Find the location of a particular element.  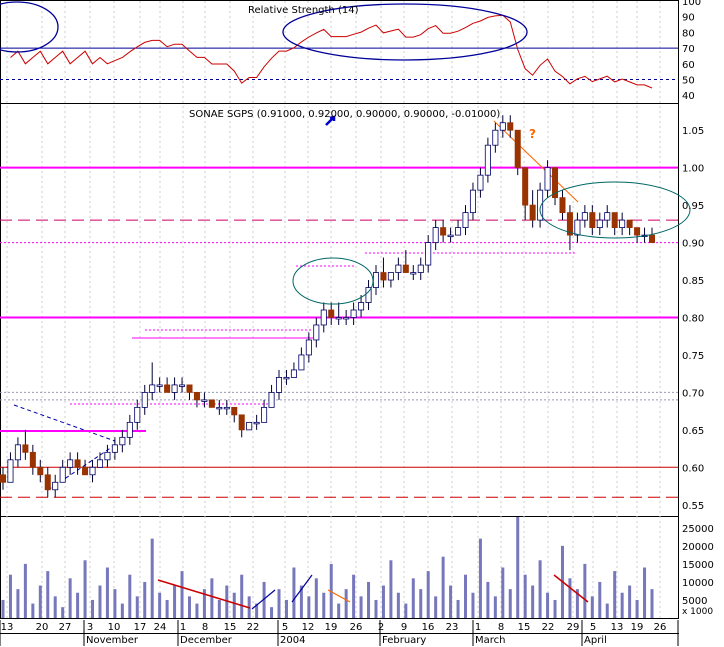

x-tick-label: 16 is located at coordinates (428, 627).